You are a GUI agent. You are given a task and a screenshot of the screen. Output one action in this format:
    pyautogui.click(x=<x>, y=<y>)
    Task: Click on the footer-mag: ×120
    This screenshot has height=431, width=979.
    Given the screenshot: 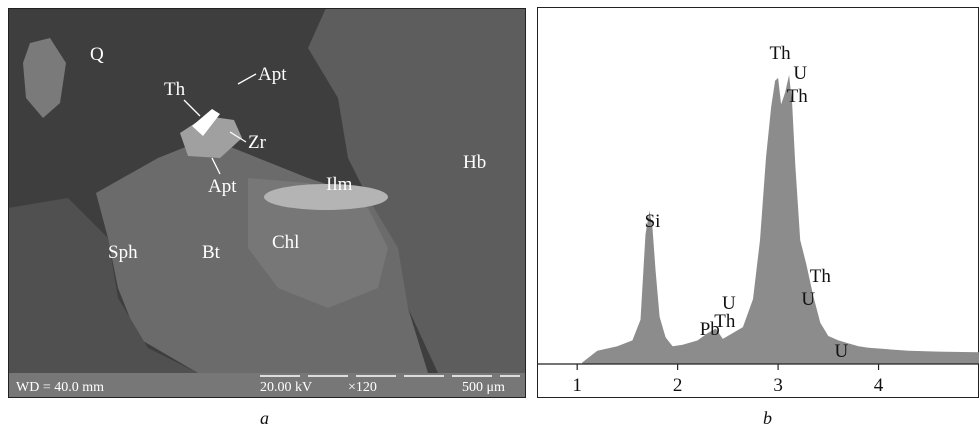 What is the action you would take?
    pyautogui.click(x=362, y=387)
    